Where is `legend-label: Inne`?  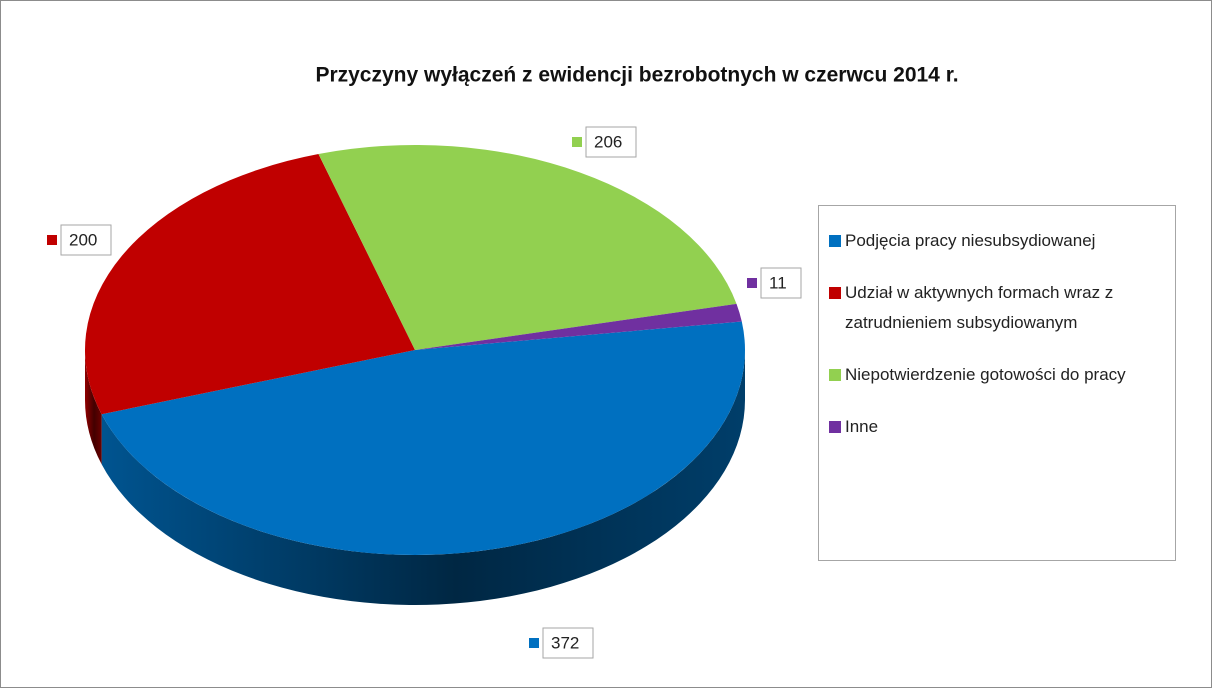
legend-label: Inne is located at coordinates (862, 426).